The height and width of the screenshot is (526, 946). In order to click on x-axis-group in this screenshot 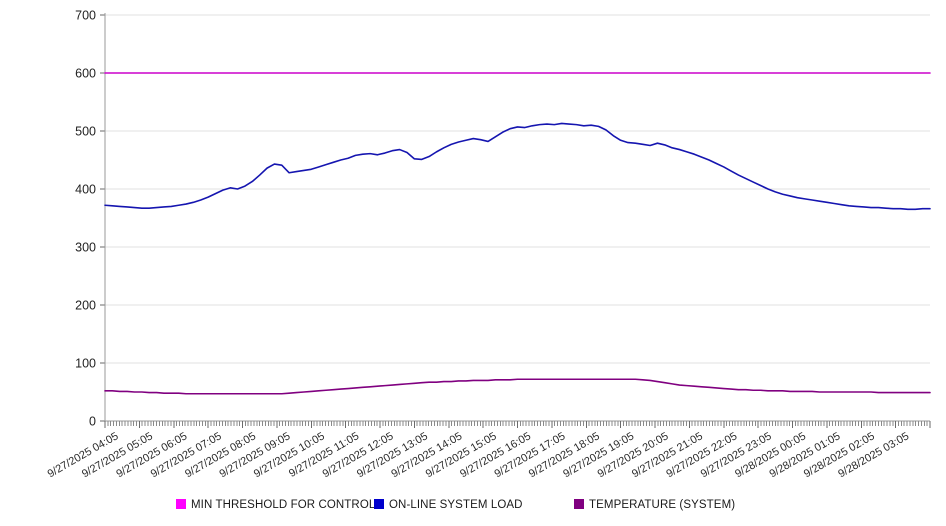, I will do `click(517, 424)`.